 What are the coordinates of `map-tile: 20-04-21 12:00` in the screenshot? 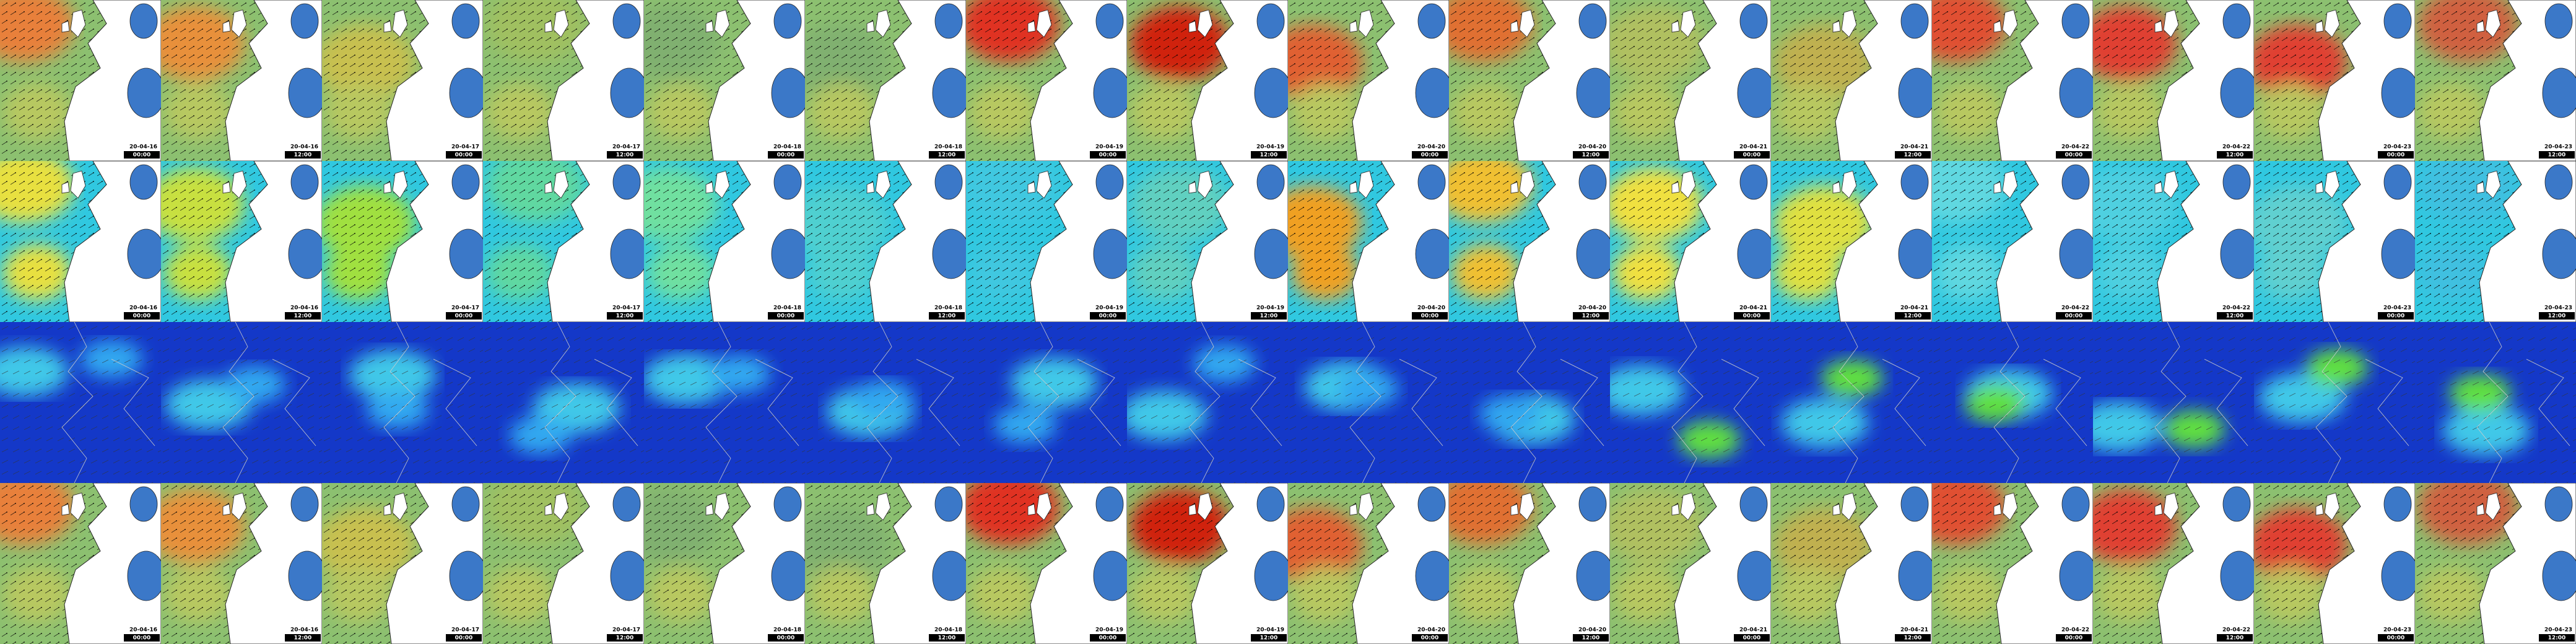 It's located at (1851, 563).